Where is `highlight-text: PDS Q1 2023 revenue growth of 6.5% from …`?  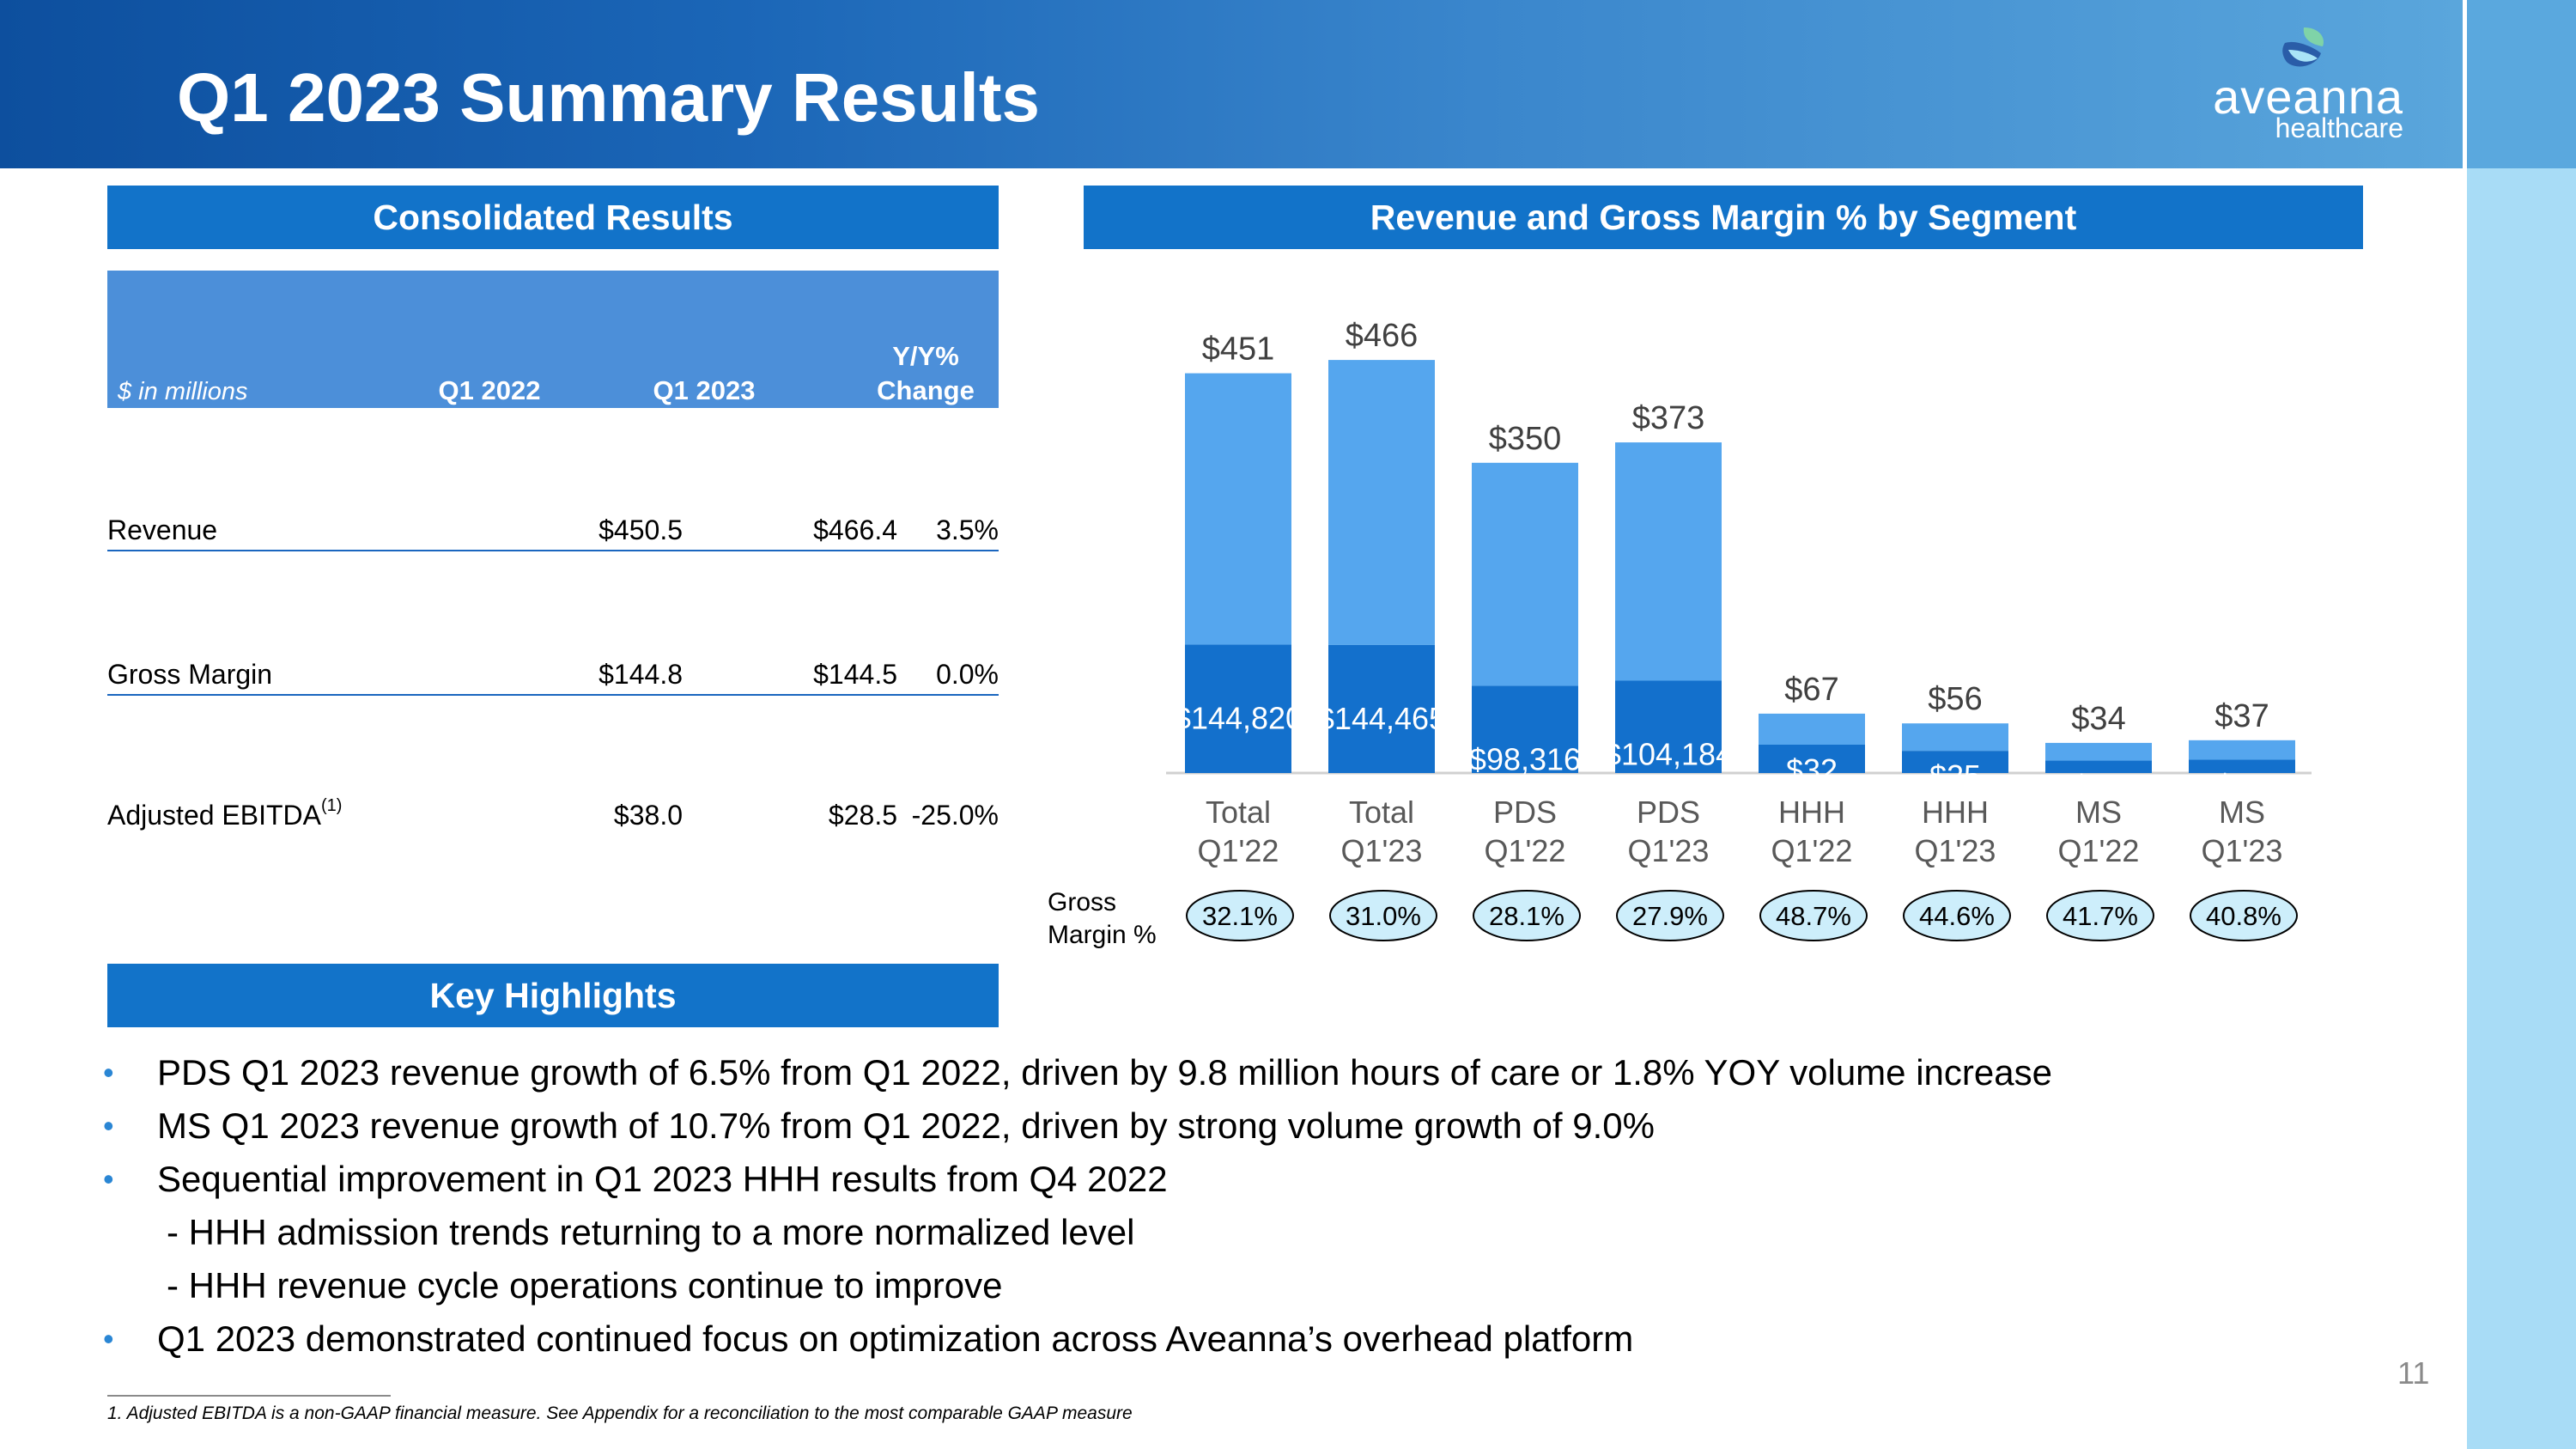
highlight-text: PDS Q1 2023 revenue growth of 6.5% from … is located at coordinates (1104, 1072).